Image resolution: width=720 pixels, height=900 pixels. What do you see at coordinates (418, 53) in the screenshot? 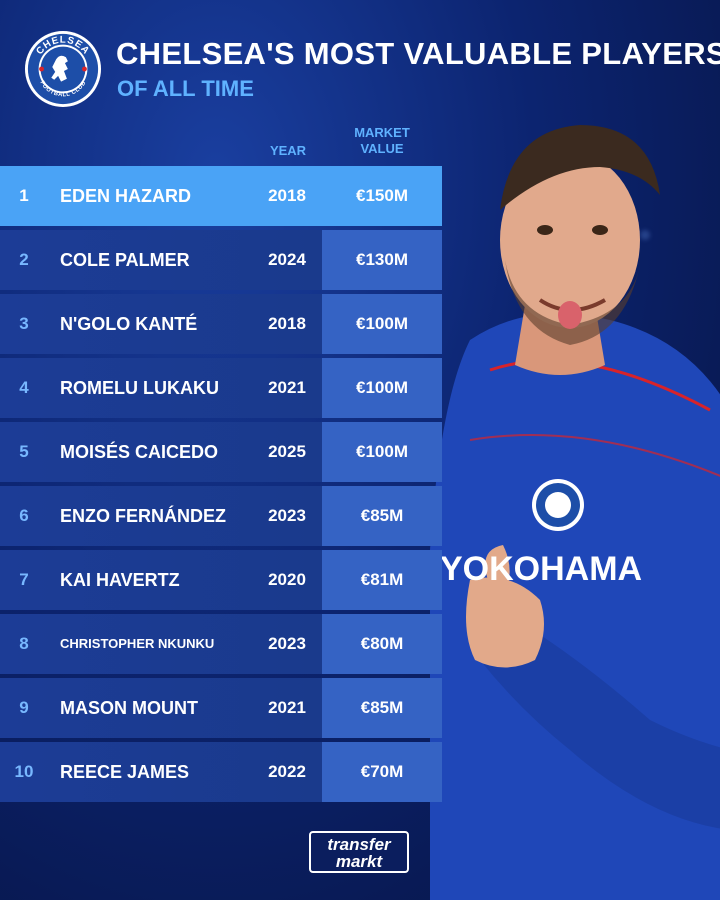
I see `page-title: CHELSEA'S MOST VALUABLE PLAYERS` at bounding box center [418, 53].